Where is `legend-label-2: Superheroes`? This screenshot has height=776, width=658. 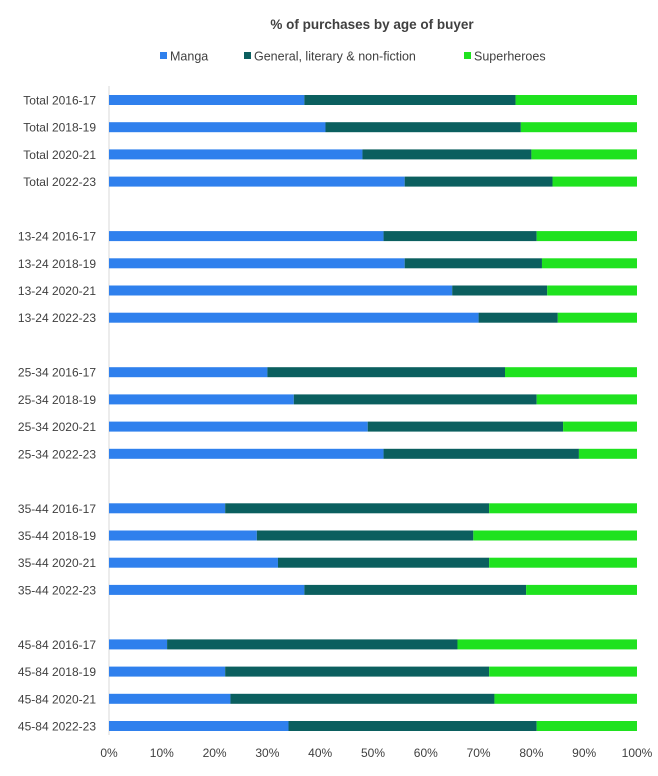
legend-label-2: Superheroes is located at coordinates (510, 57).